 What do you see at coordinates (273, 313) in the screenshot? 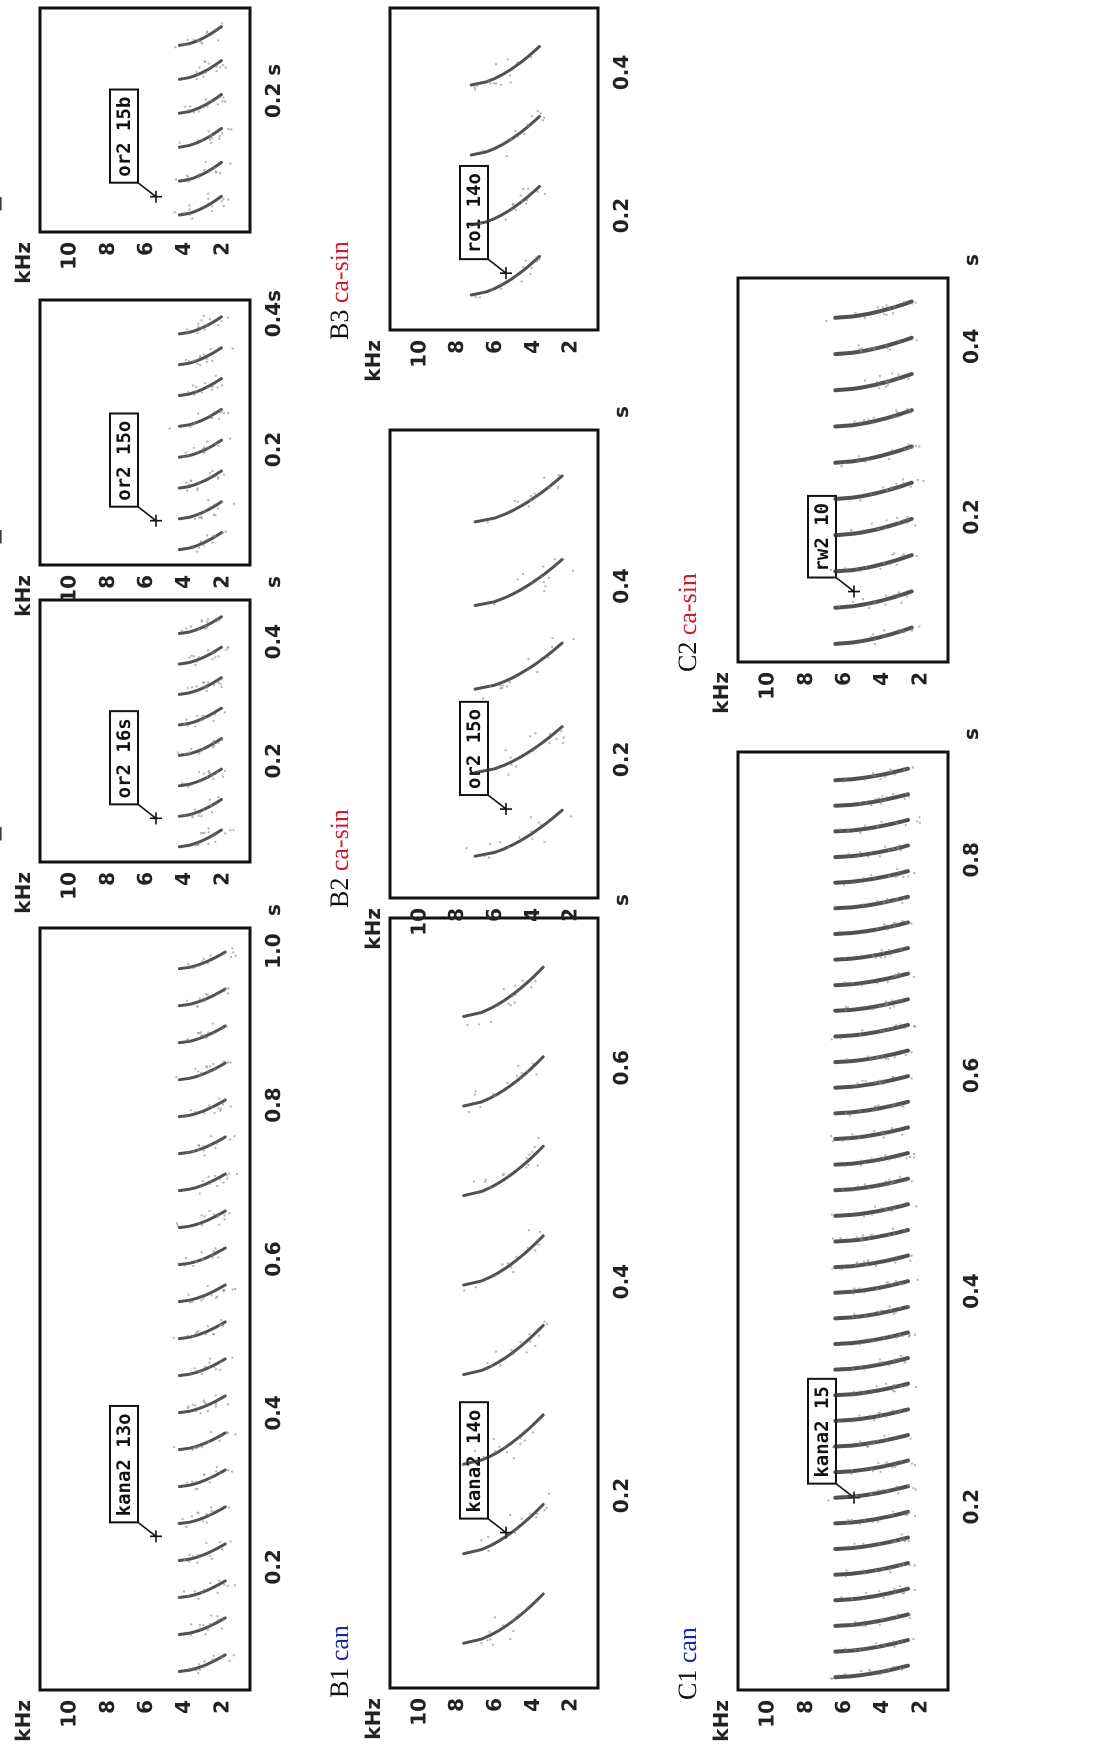
I see `x-tick-label: 0.4s` at bounding box center [273, 313].